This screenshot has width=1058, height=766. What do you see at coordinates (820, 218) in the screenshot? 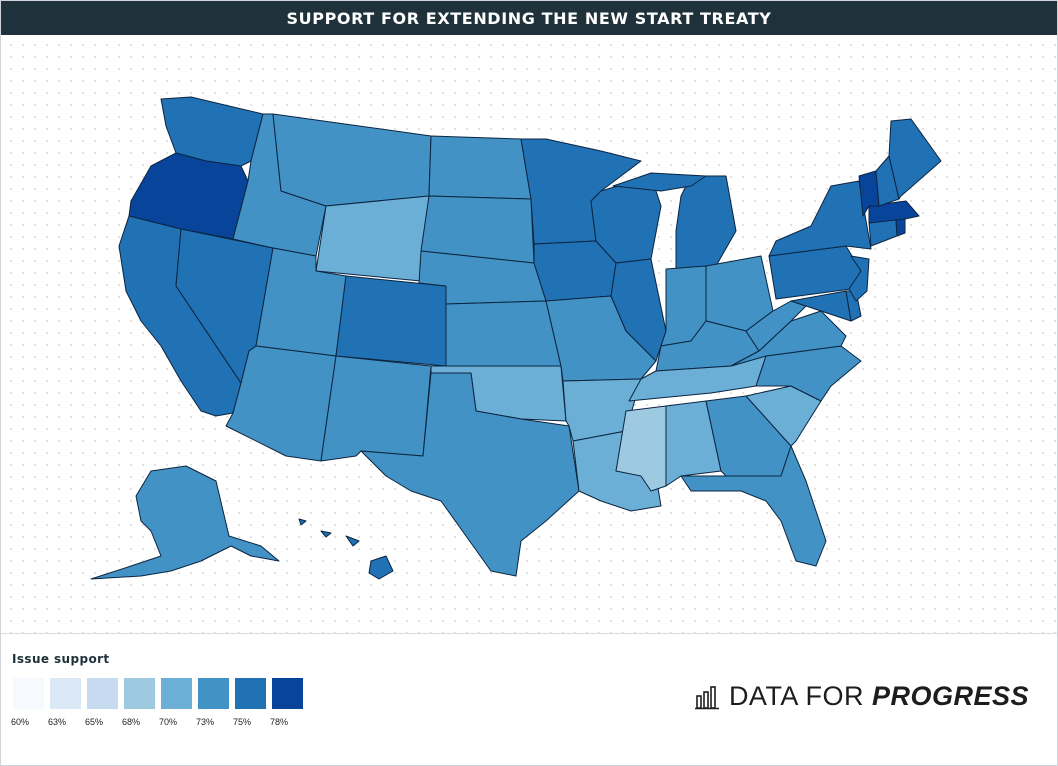
I see `state-NY` at bounding box center [820, 218].